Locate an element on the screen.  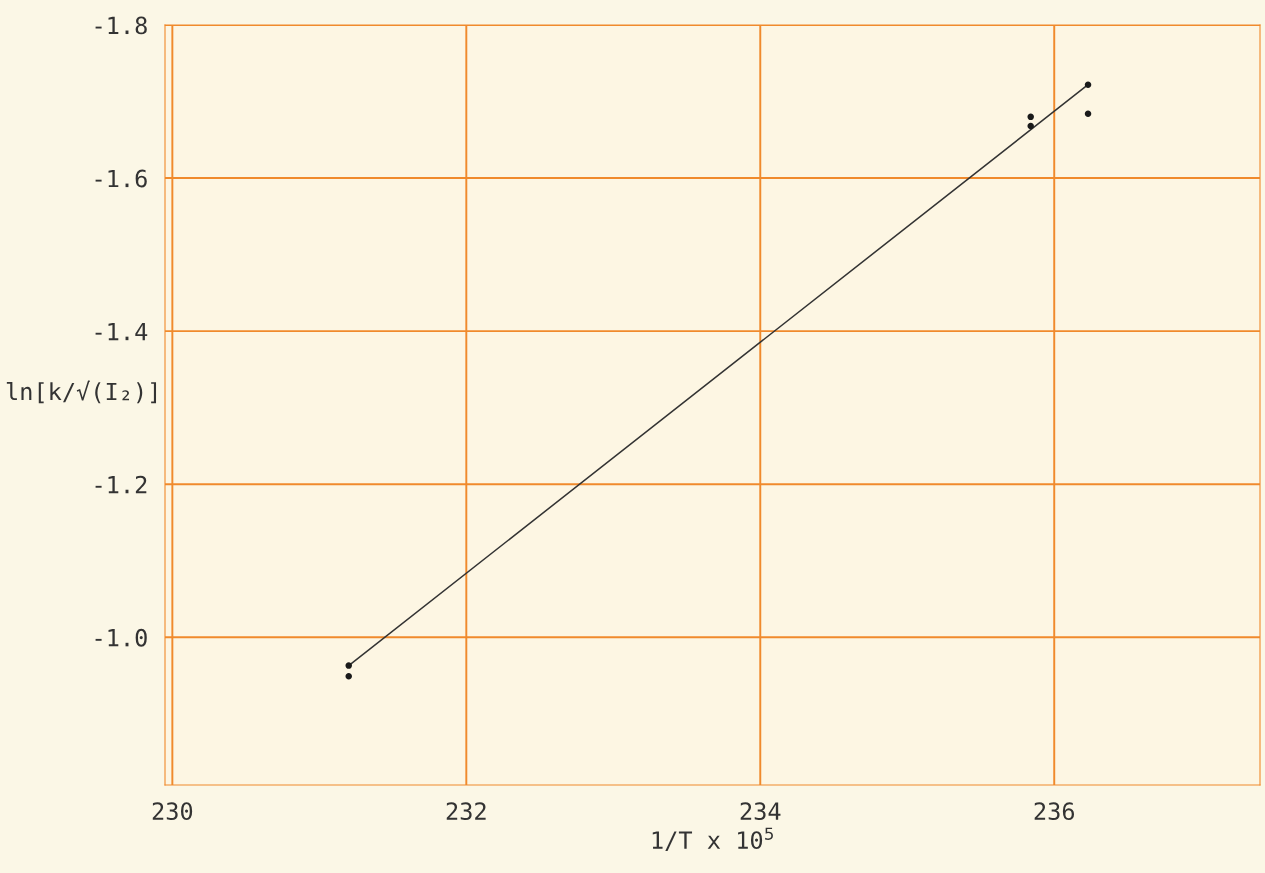
y-tick-label: -1.6 is located at coordinates (121, 178).